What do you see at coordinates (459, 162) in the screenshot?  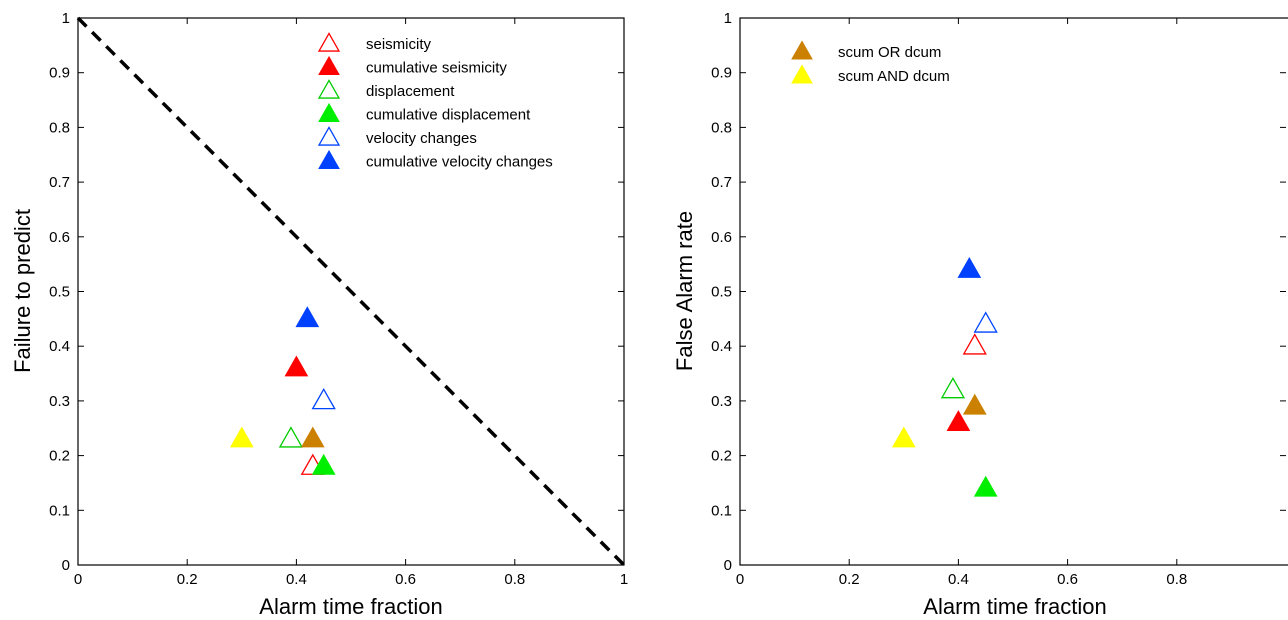 I see `legend-label: cumulative velocity changes` at bounding box center [459, 162].